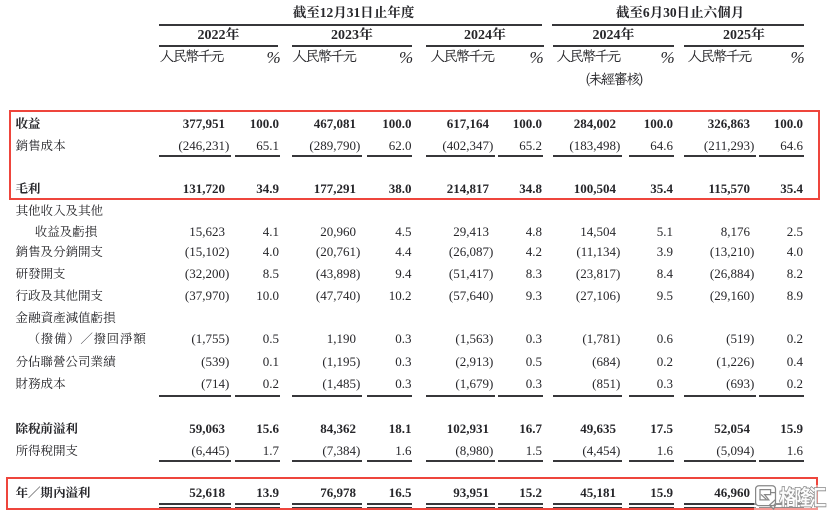 This screenshot has height=513, width=831. What do you see at coordinates (803, 498) in the screenshot?
I see `svg-text: 格隆汇` at bounding box center [803, 498].